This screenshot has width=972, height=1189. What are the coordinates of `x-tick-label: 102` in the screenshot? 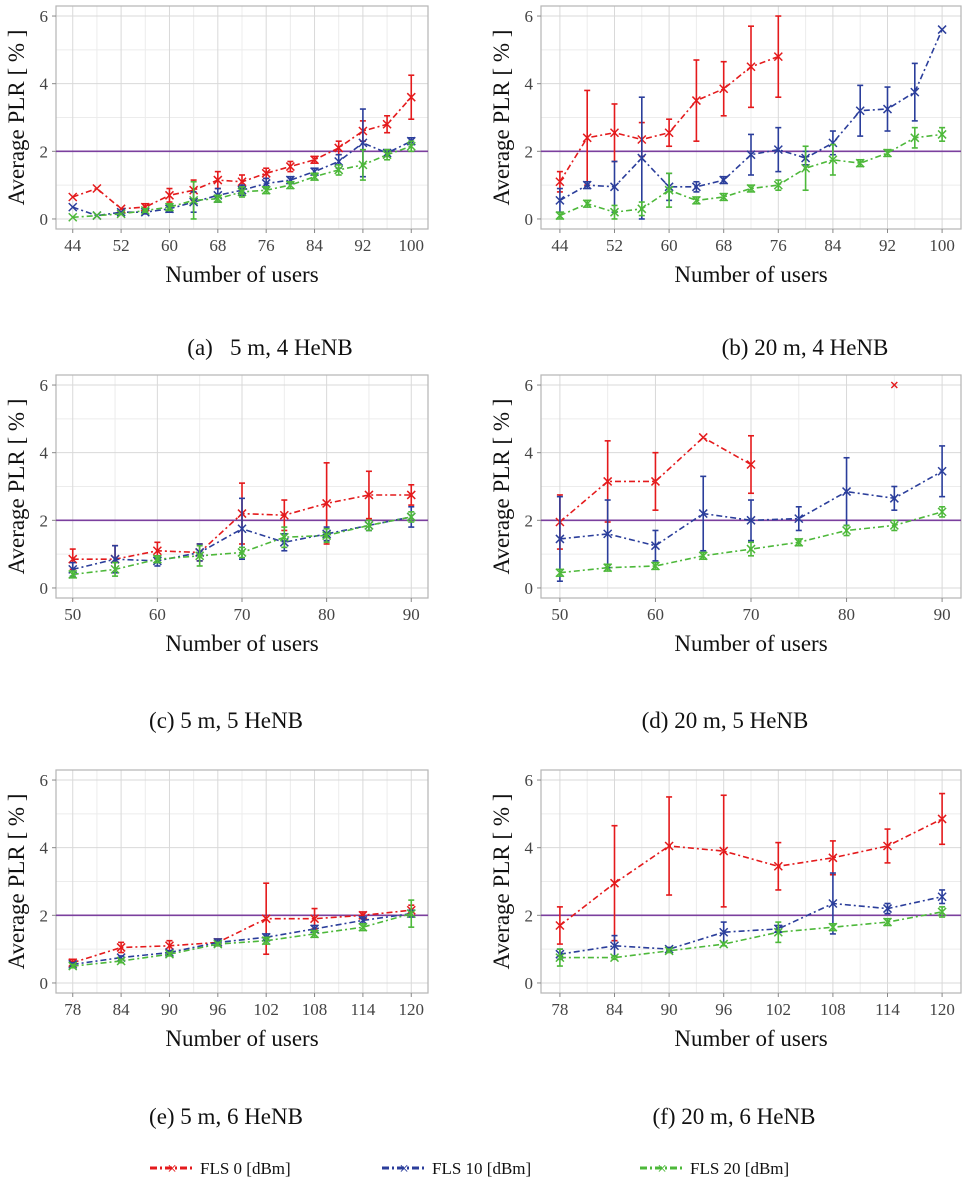 It's located at (266, 1009).